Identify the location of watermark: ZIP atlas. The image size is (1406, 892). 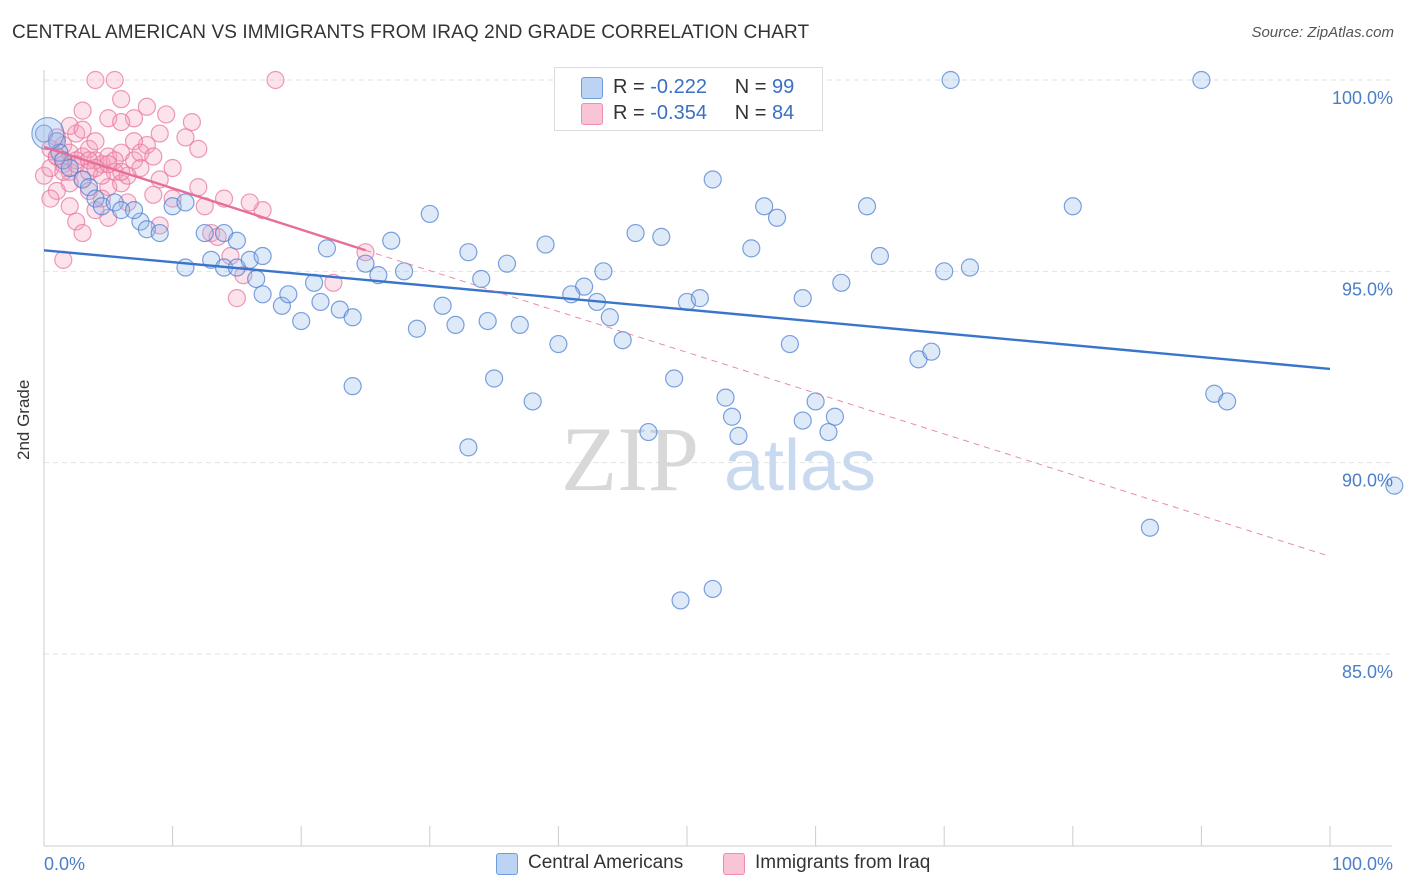
(718, 459).